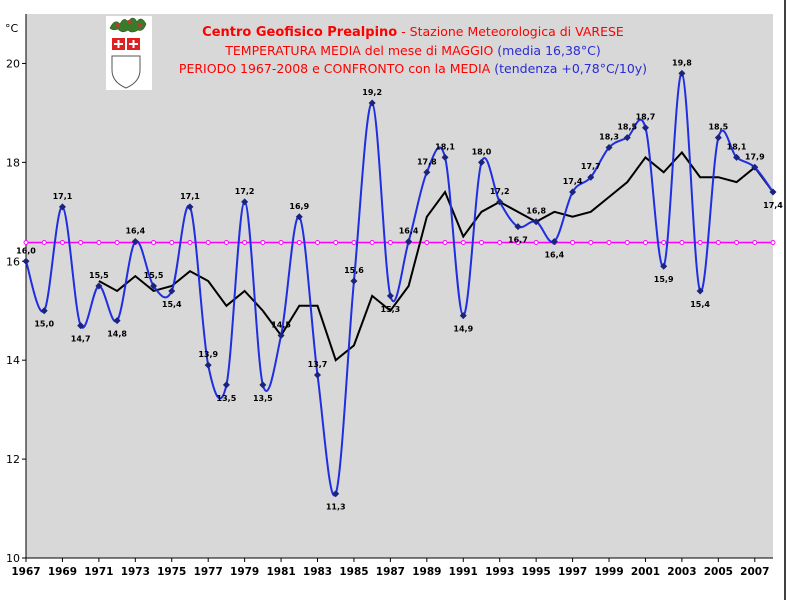  I want to click on coat-of-arms-icon, so click(128, 53).